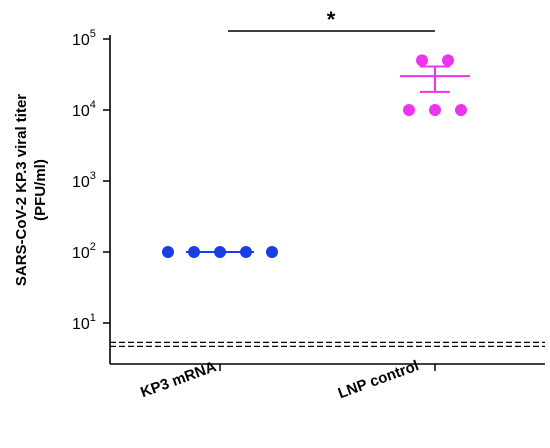 The height and width of the screenshot is (448, 550). I want to click on y-axis-title-line-2: (PFU/ml), so click(40, 190).